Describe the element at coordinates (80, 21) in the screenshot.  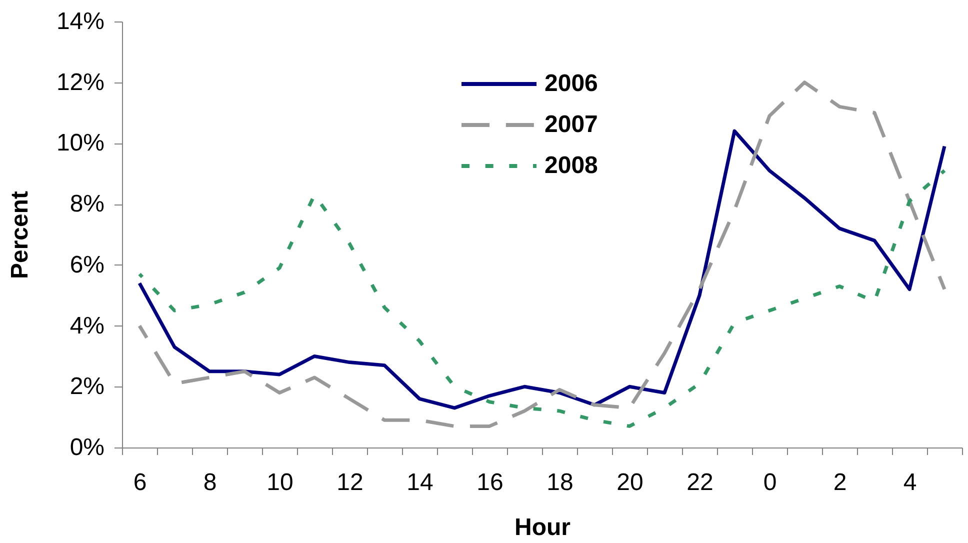
I see `y-tick-label: 14%` at that location.